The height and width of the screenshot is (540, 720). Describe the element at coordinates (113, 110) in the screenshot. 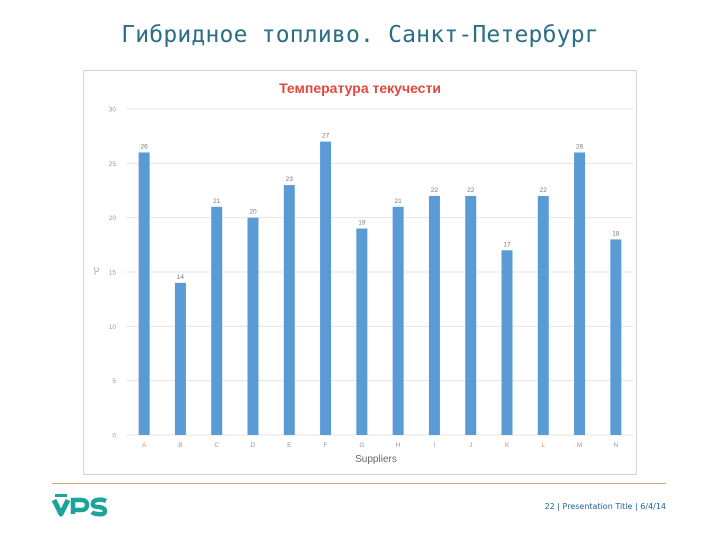

I see `y-tick-label: 30` at that location.